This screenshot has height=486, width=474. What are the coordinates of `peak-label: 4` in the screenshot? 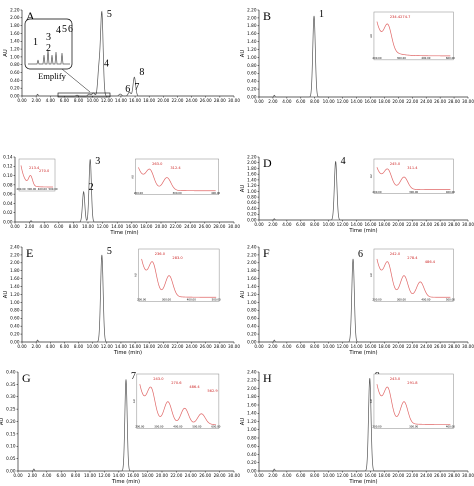 It's located at (106, 64).